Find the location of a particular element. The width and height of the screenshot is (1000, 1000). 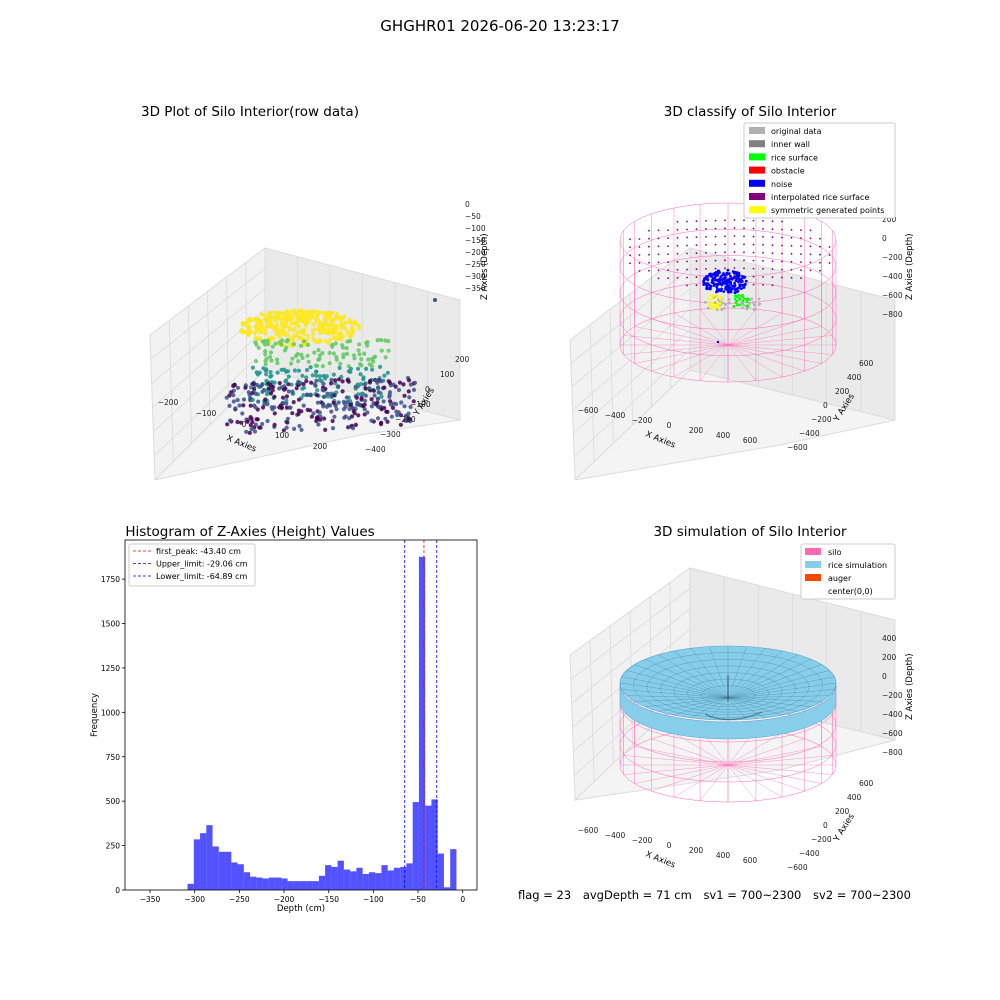

z-tick-label: 0 is located at coordinates (884, 238).